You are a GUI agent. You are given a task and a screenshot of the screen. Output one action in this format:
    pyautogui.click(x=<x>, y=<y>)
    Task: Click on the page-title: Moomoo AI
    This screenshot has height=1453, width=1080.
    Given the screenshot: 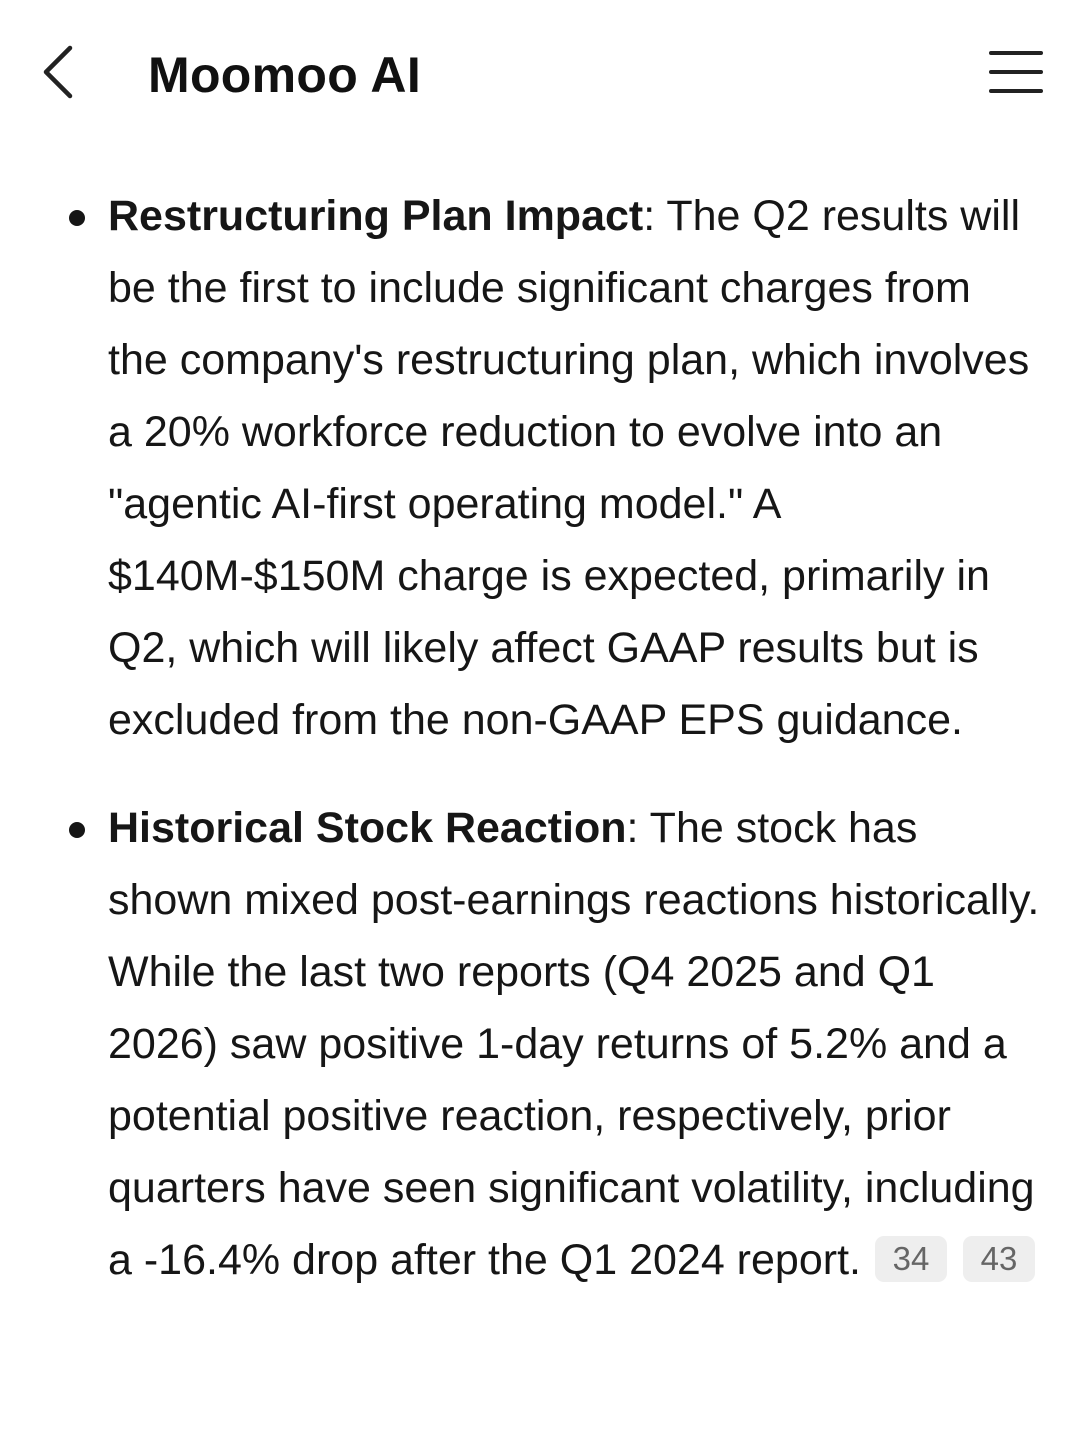 What is the action you would take?
    pyautogui.click(x=285, y=75)
    